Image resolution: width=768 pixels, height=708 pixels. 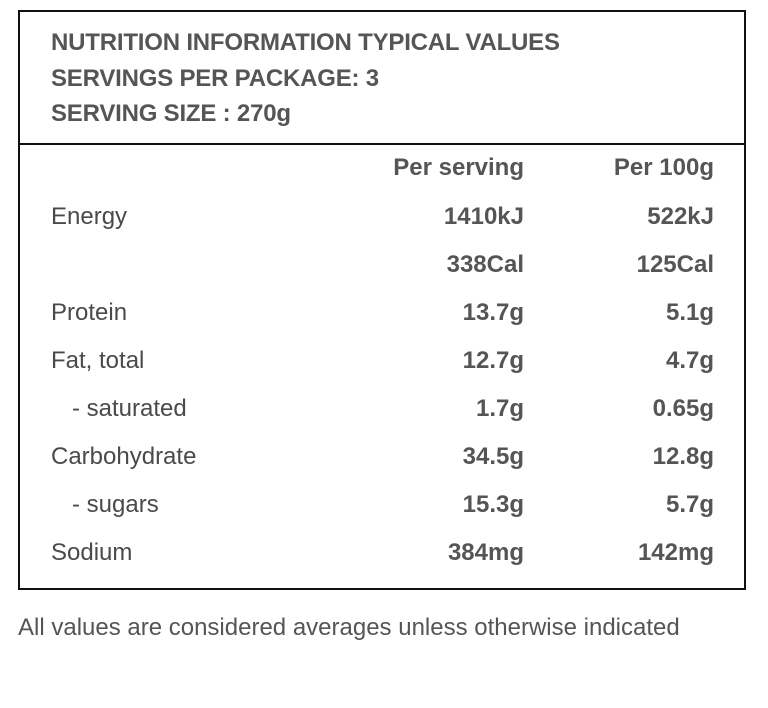 What do you see at coordinates (675, 264) in the screenshot?
I see `per-100g-value: 125Cal` at bounding box center [675, 264].